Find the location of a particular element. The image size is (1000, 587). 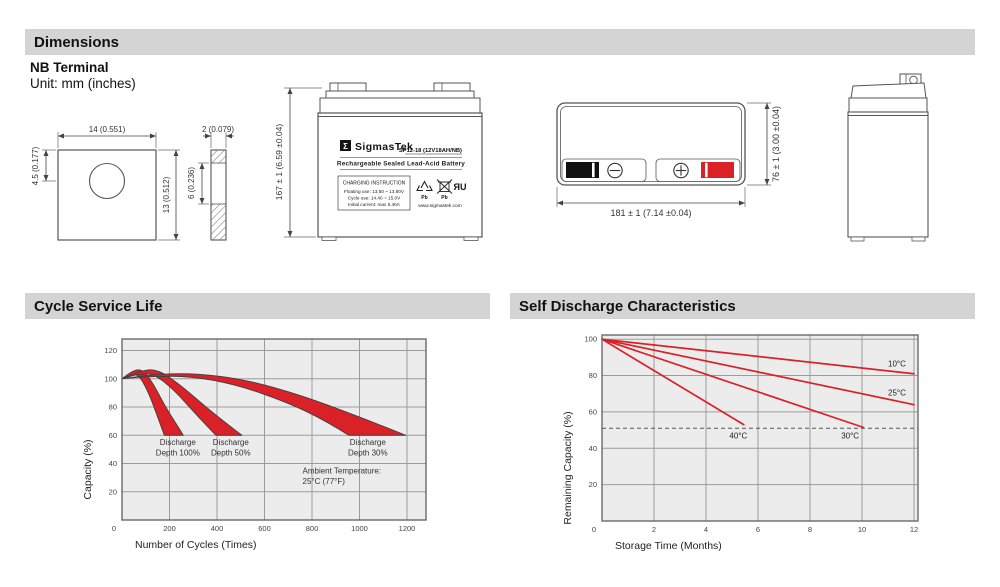

crossed-bin-pb-icon is located at coordinates (444, 186).